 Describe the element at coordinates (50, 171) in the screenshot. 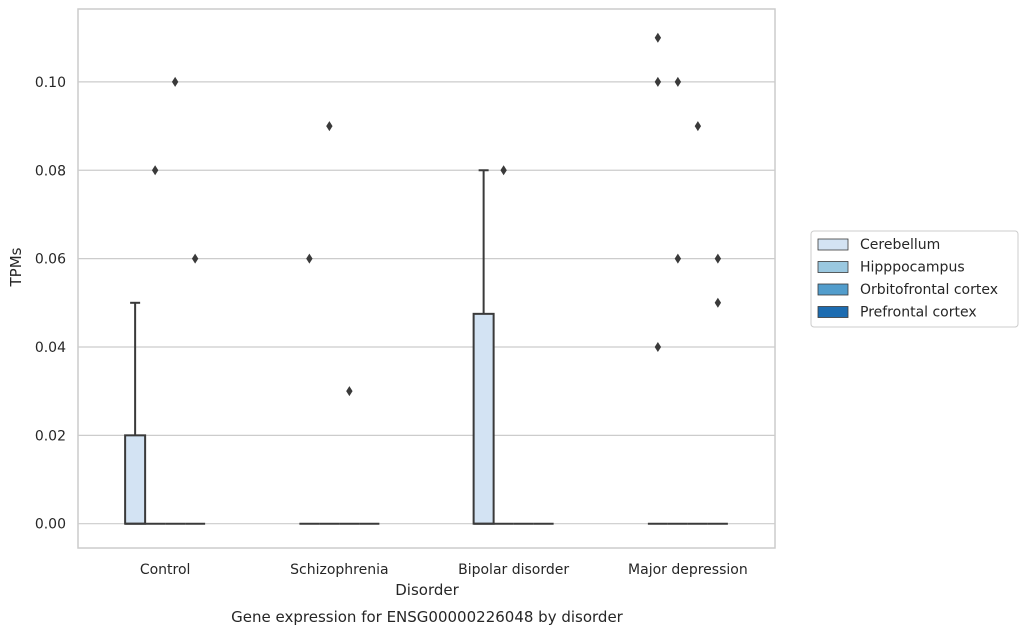

I see `y-tick-label: 0.08` at that location.